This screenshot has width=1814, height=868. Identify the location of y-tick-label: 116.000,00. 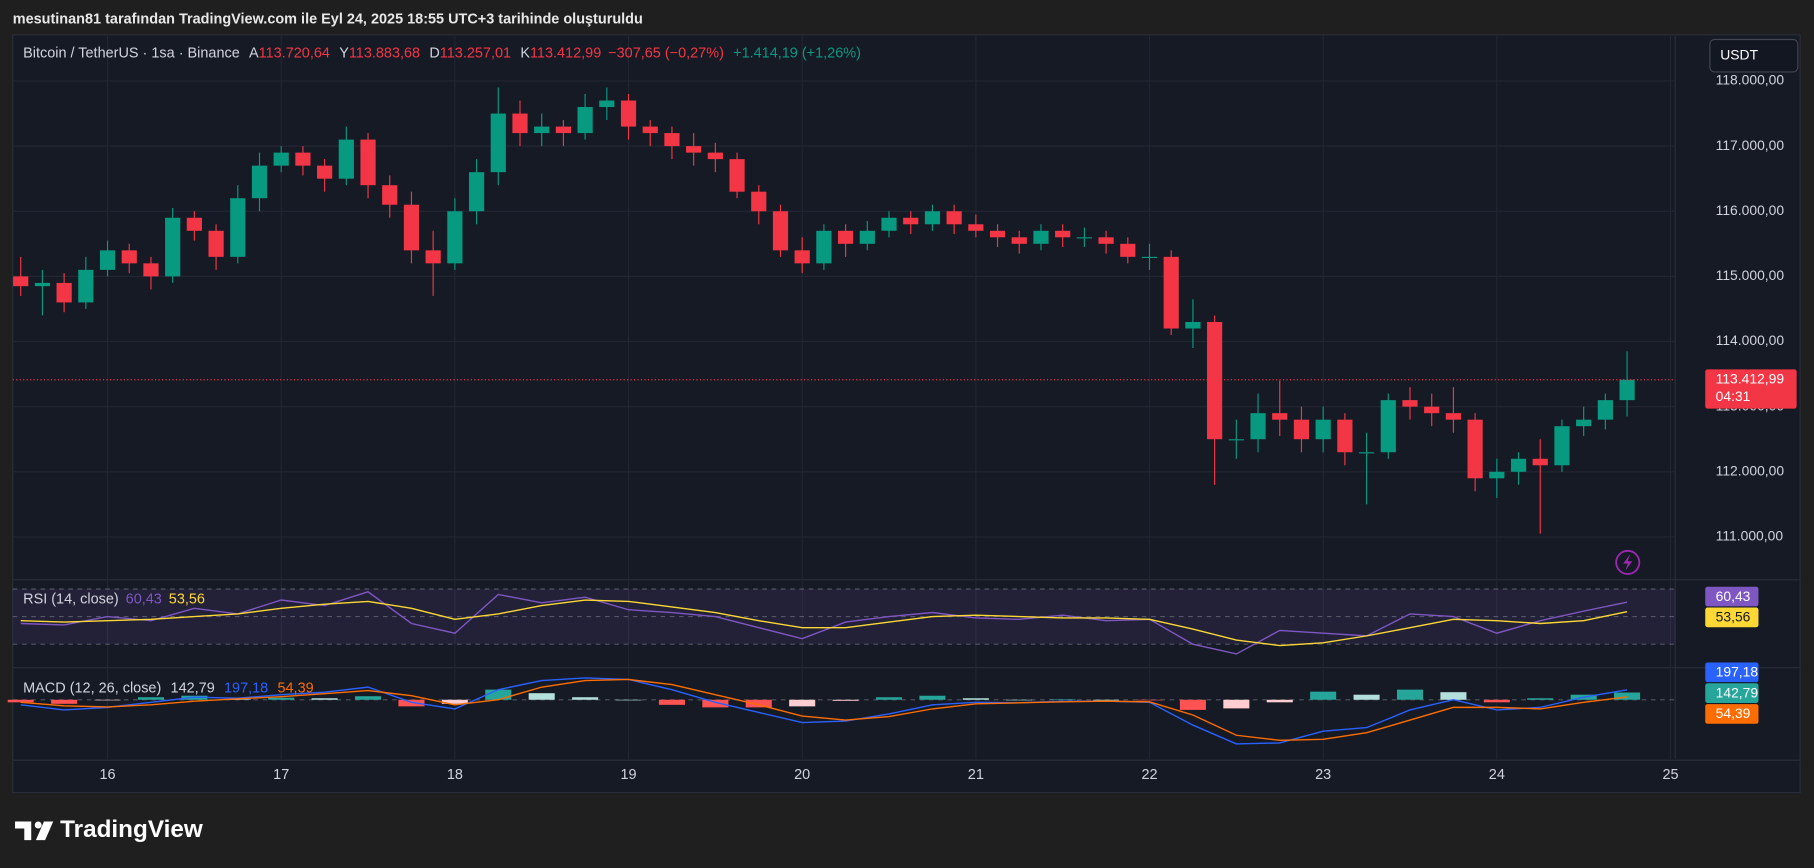
(1750, 210).